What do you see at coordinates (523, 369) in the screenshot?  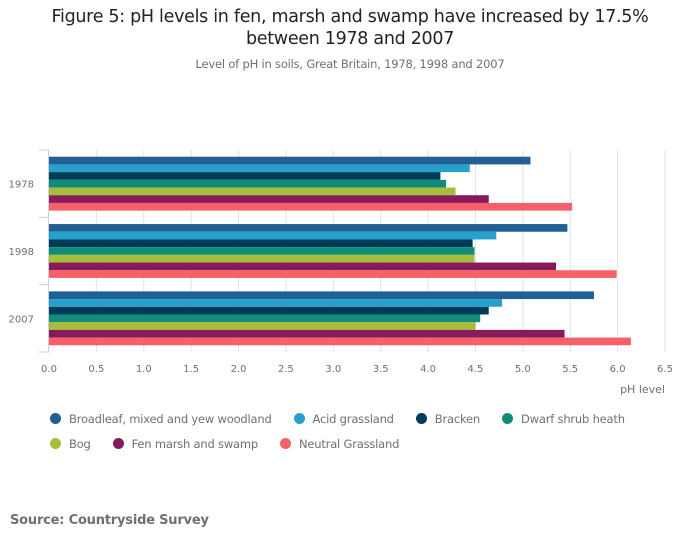 I see `x-tick-label: 5.0` at bounding box center [523, 369].